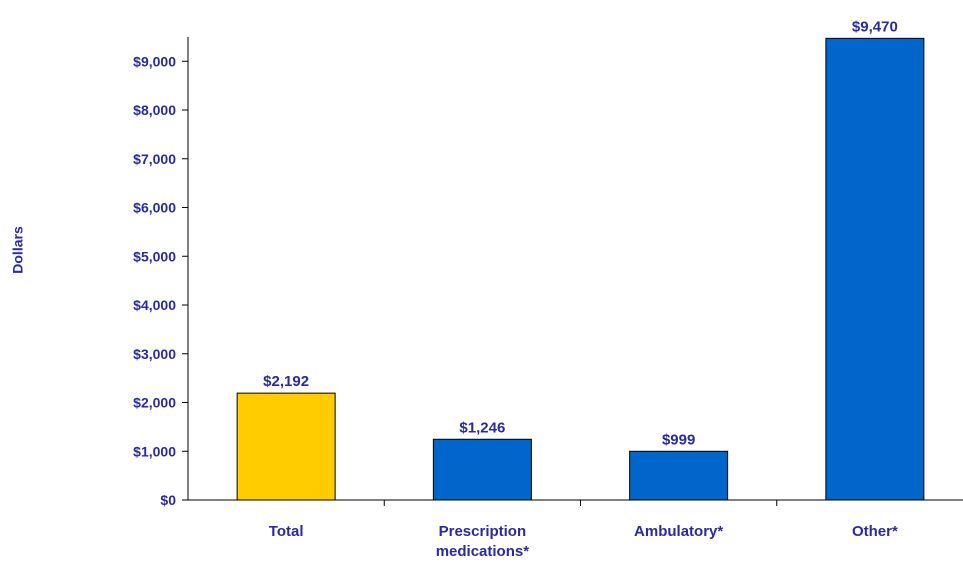 The width and height of the screenshot is (963, 565). I want to click on x-tick-label: Total, so click(286, 531).